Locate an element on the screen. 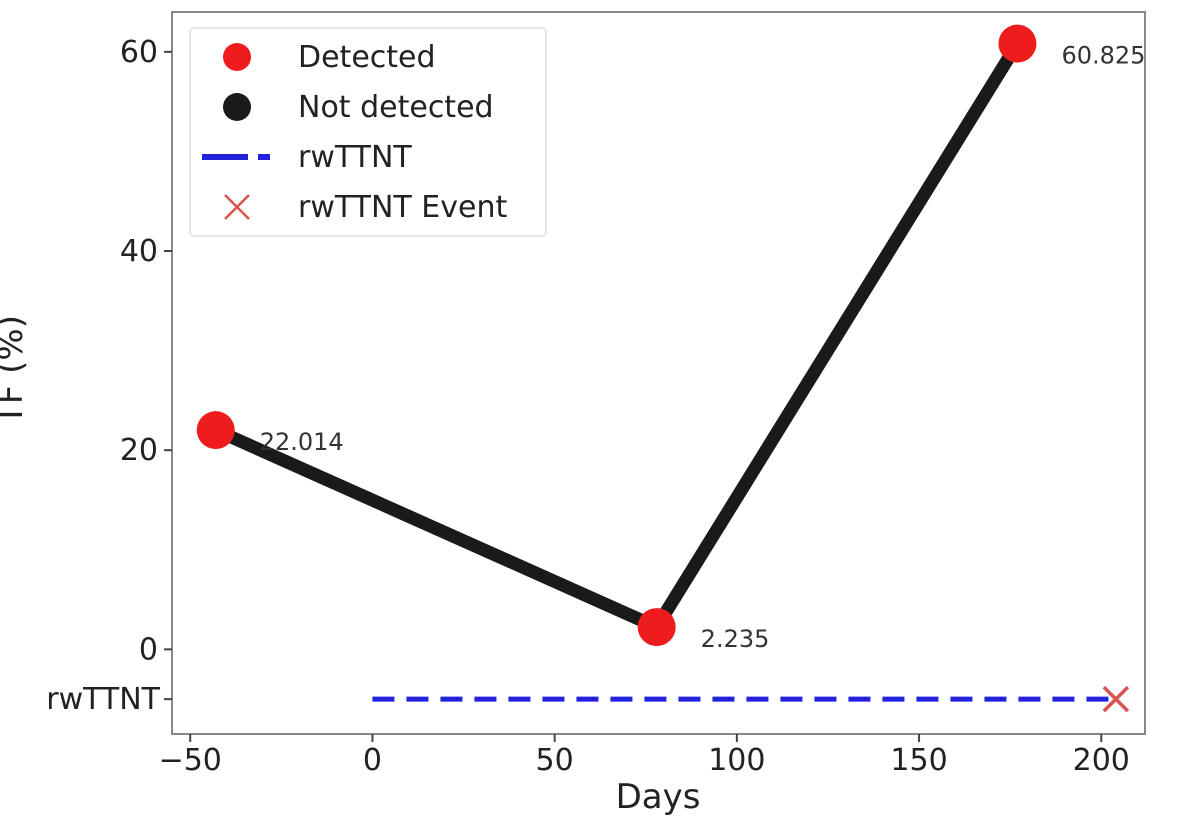  x-tick-label: −50 is located at coordinates (190, 760).